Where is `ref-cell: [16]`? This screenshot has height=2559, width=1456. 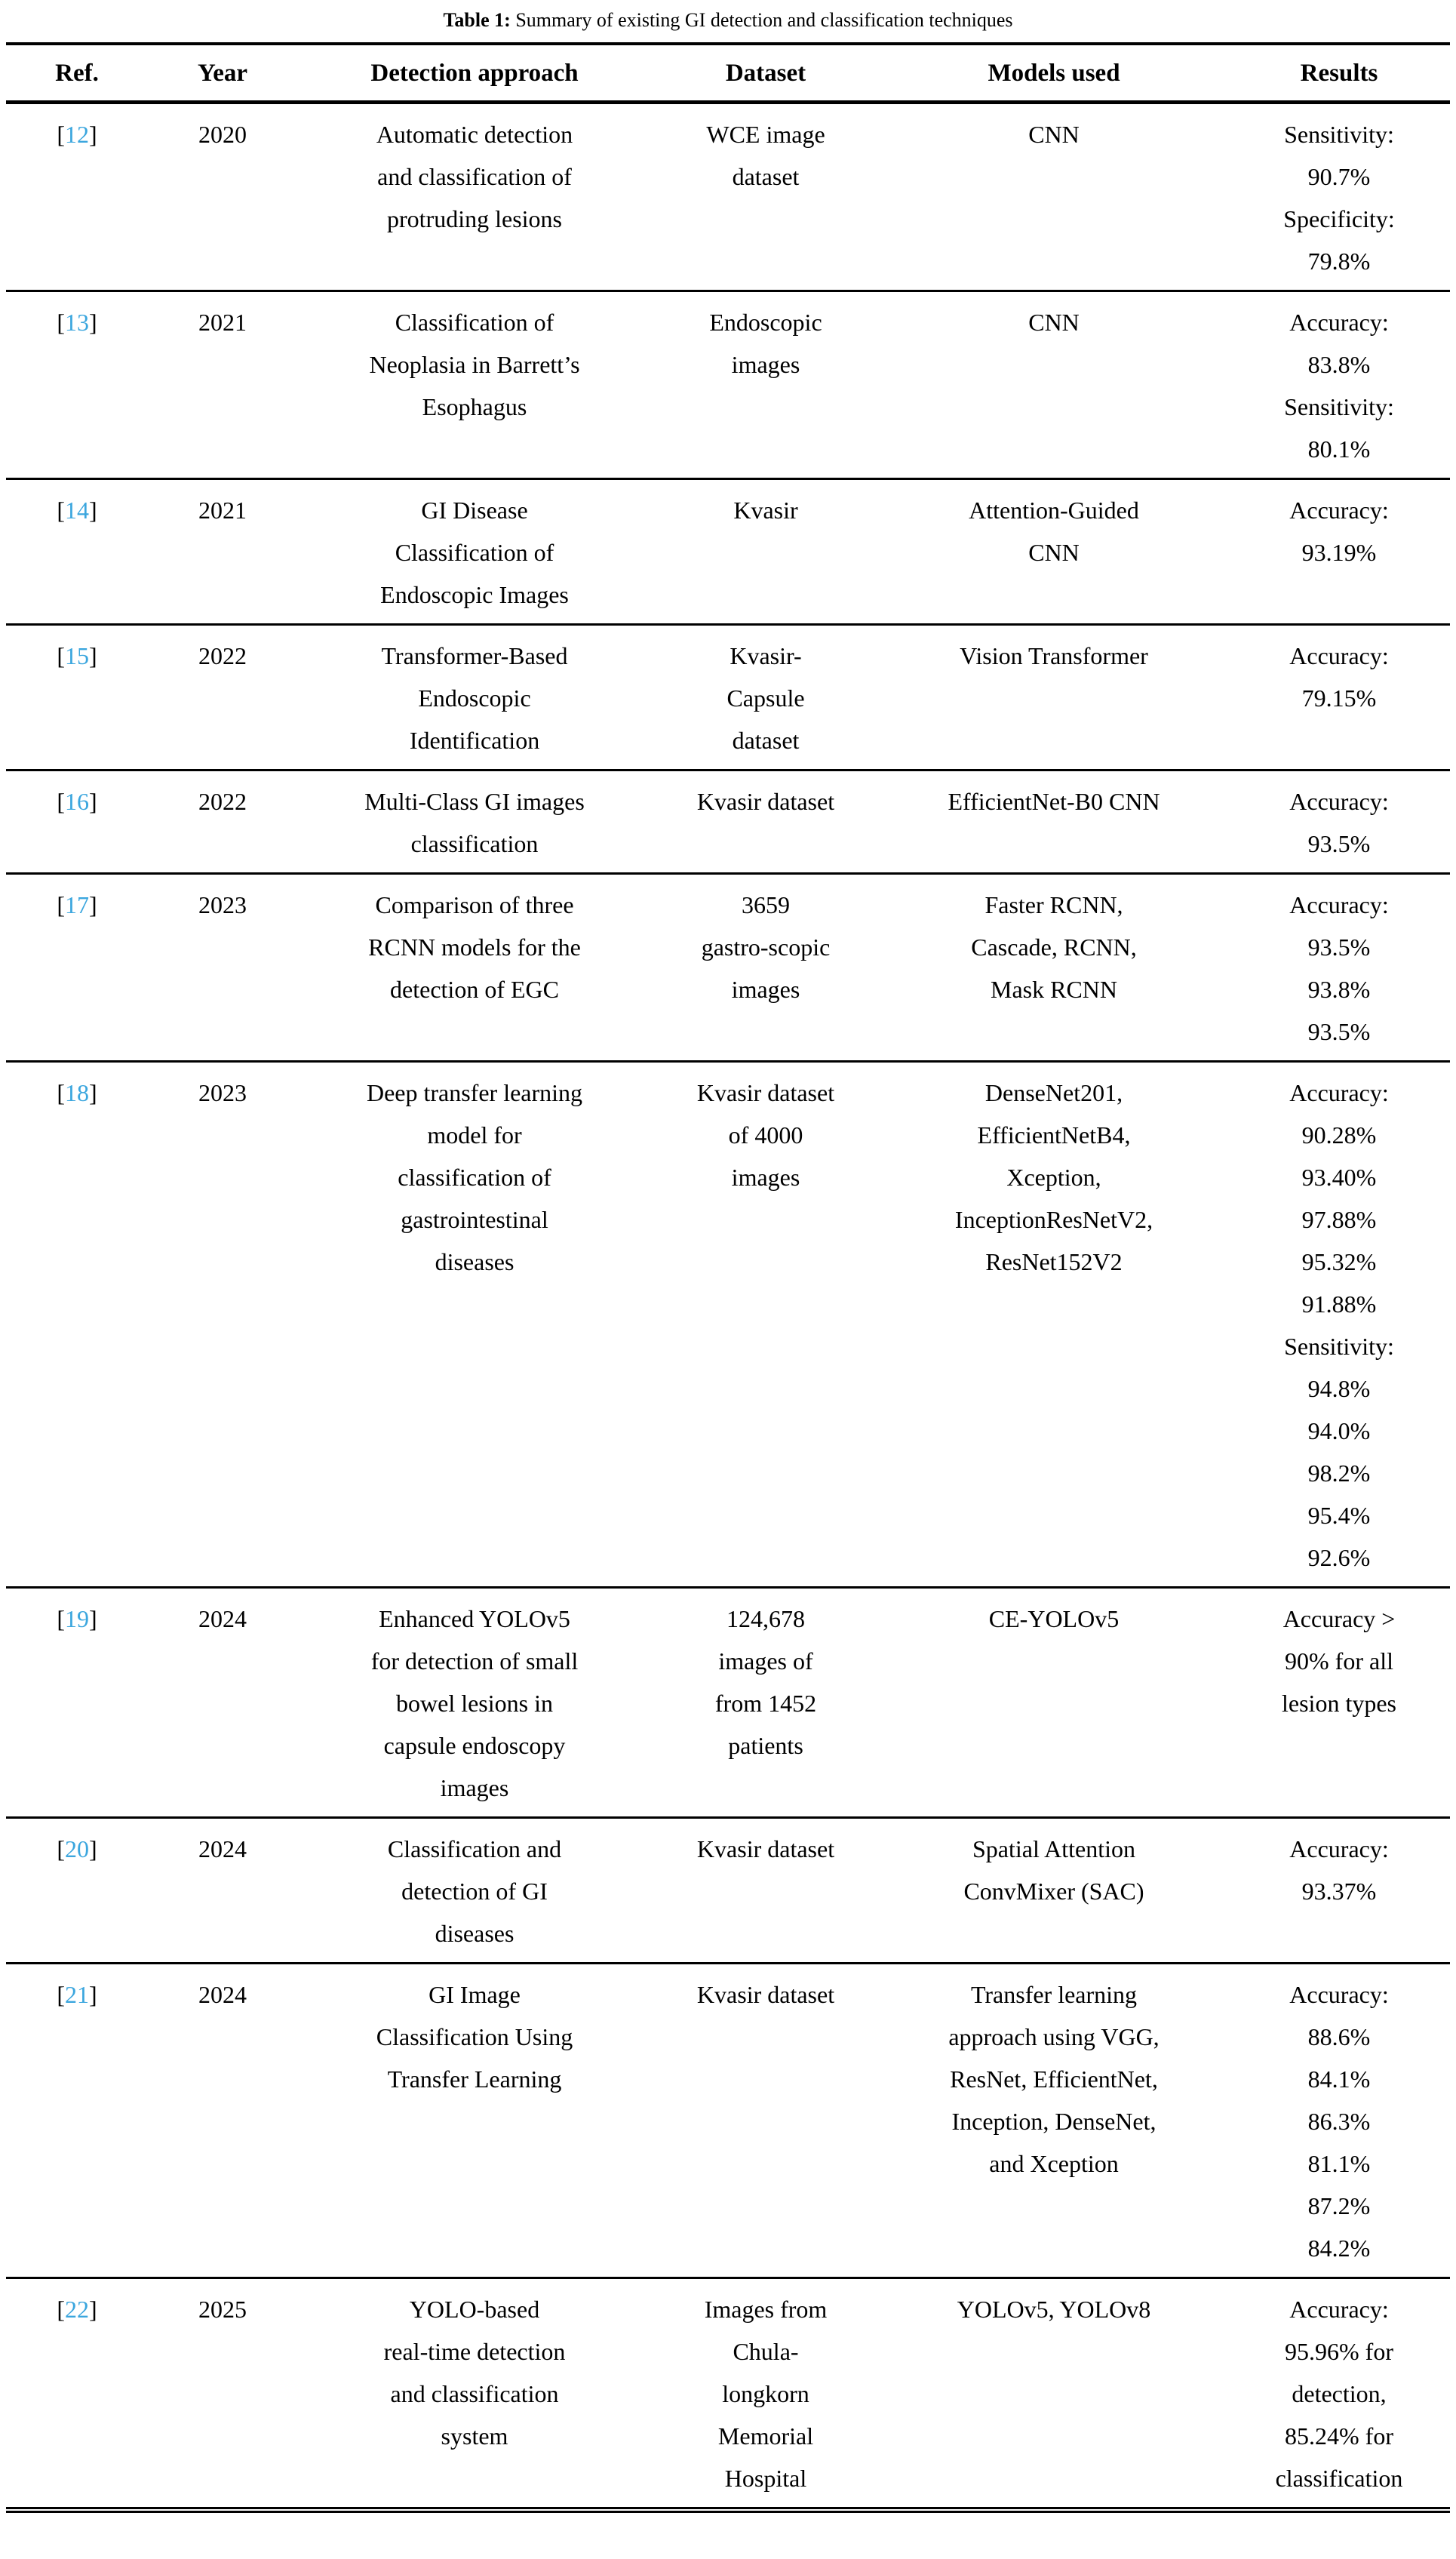 ref-cell: [16] is located at coordinates (77, 823).